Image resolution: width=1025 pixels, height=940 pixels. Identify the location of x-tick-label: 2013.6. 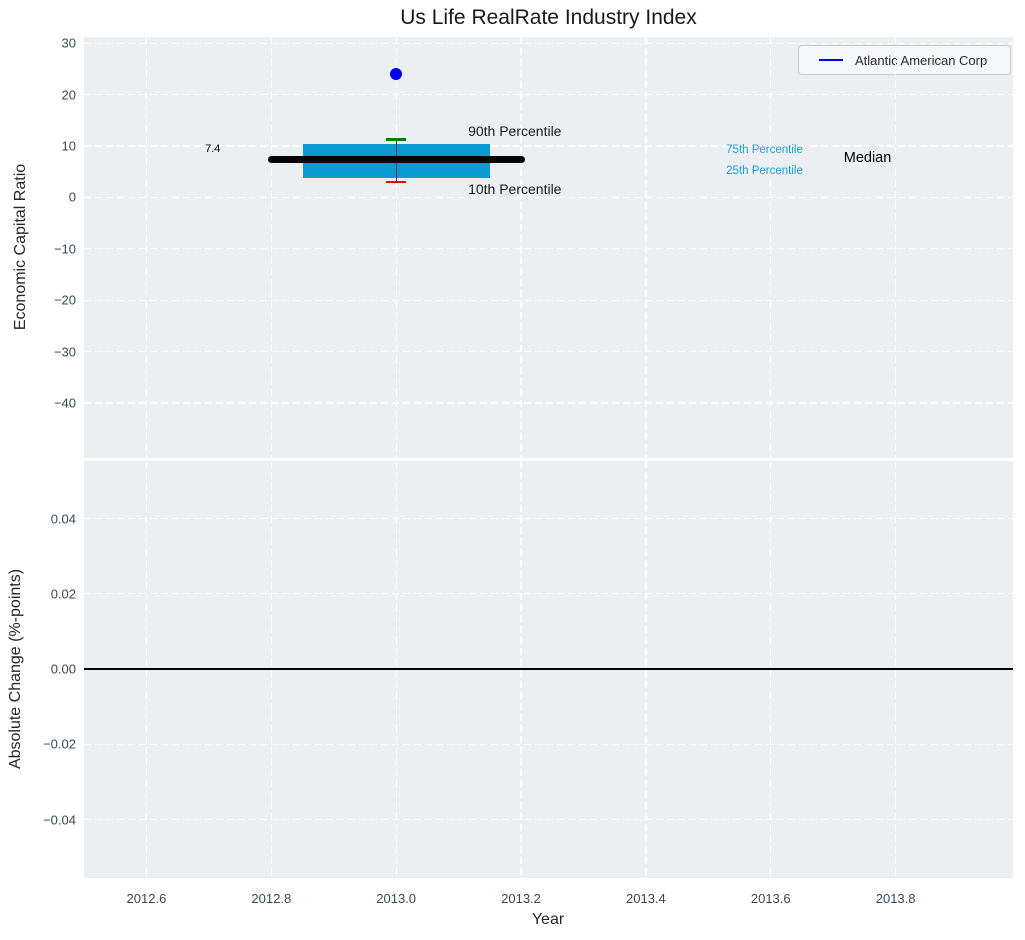
(770, 898).